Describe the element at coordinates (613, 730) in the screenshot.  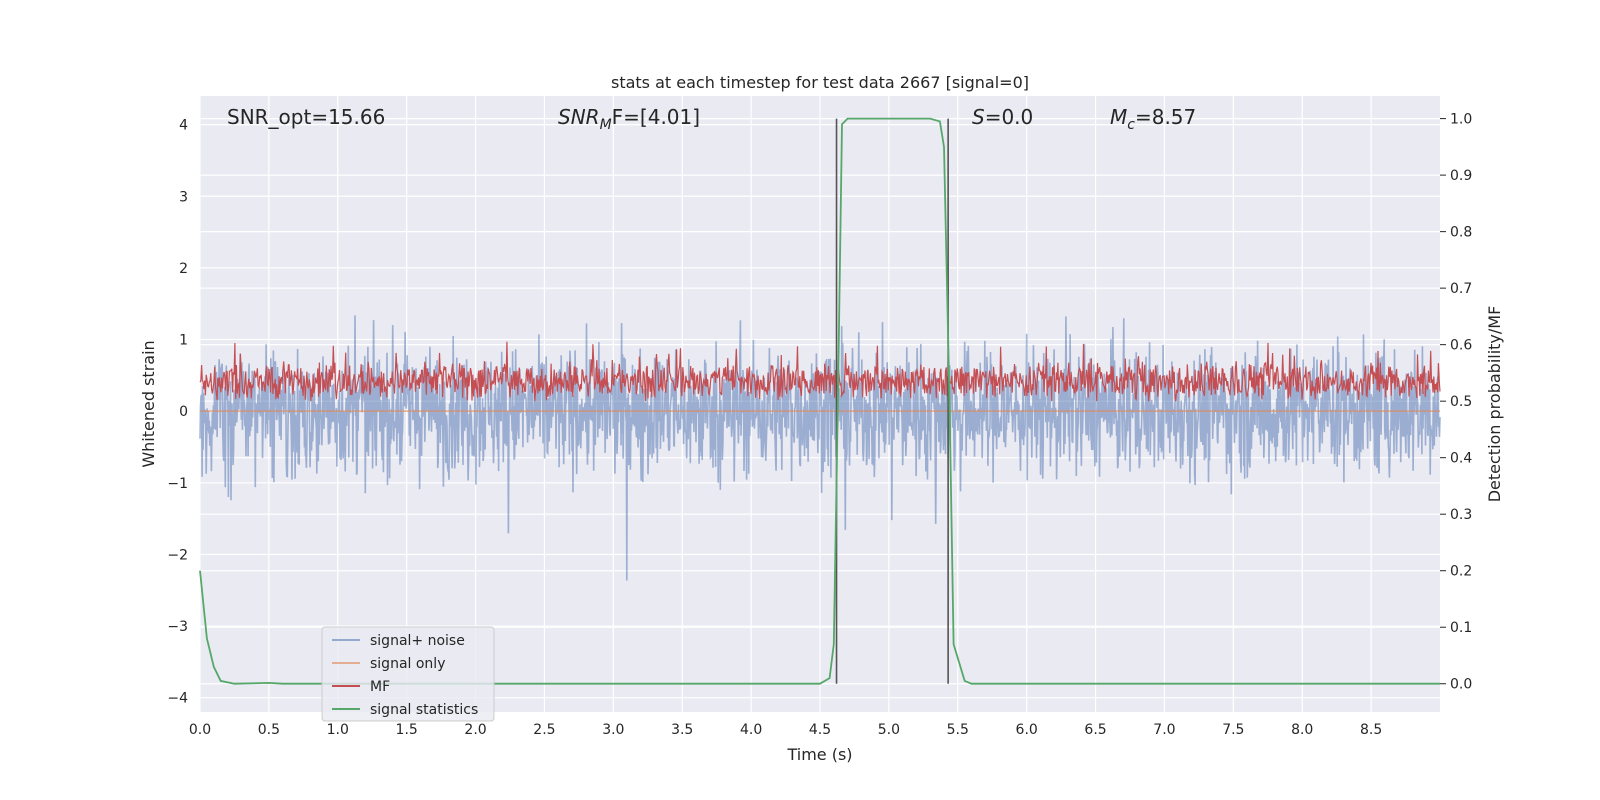
I see `x-tick-label: 3.0` at that location.